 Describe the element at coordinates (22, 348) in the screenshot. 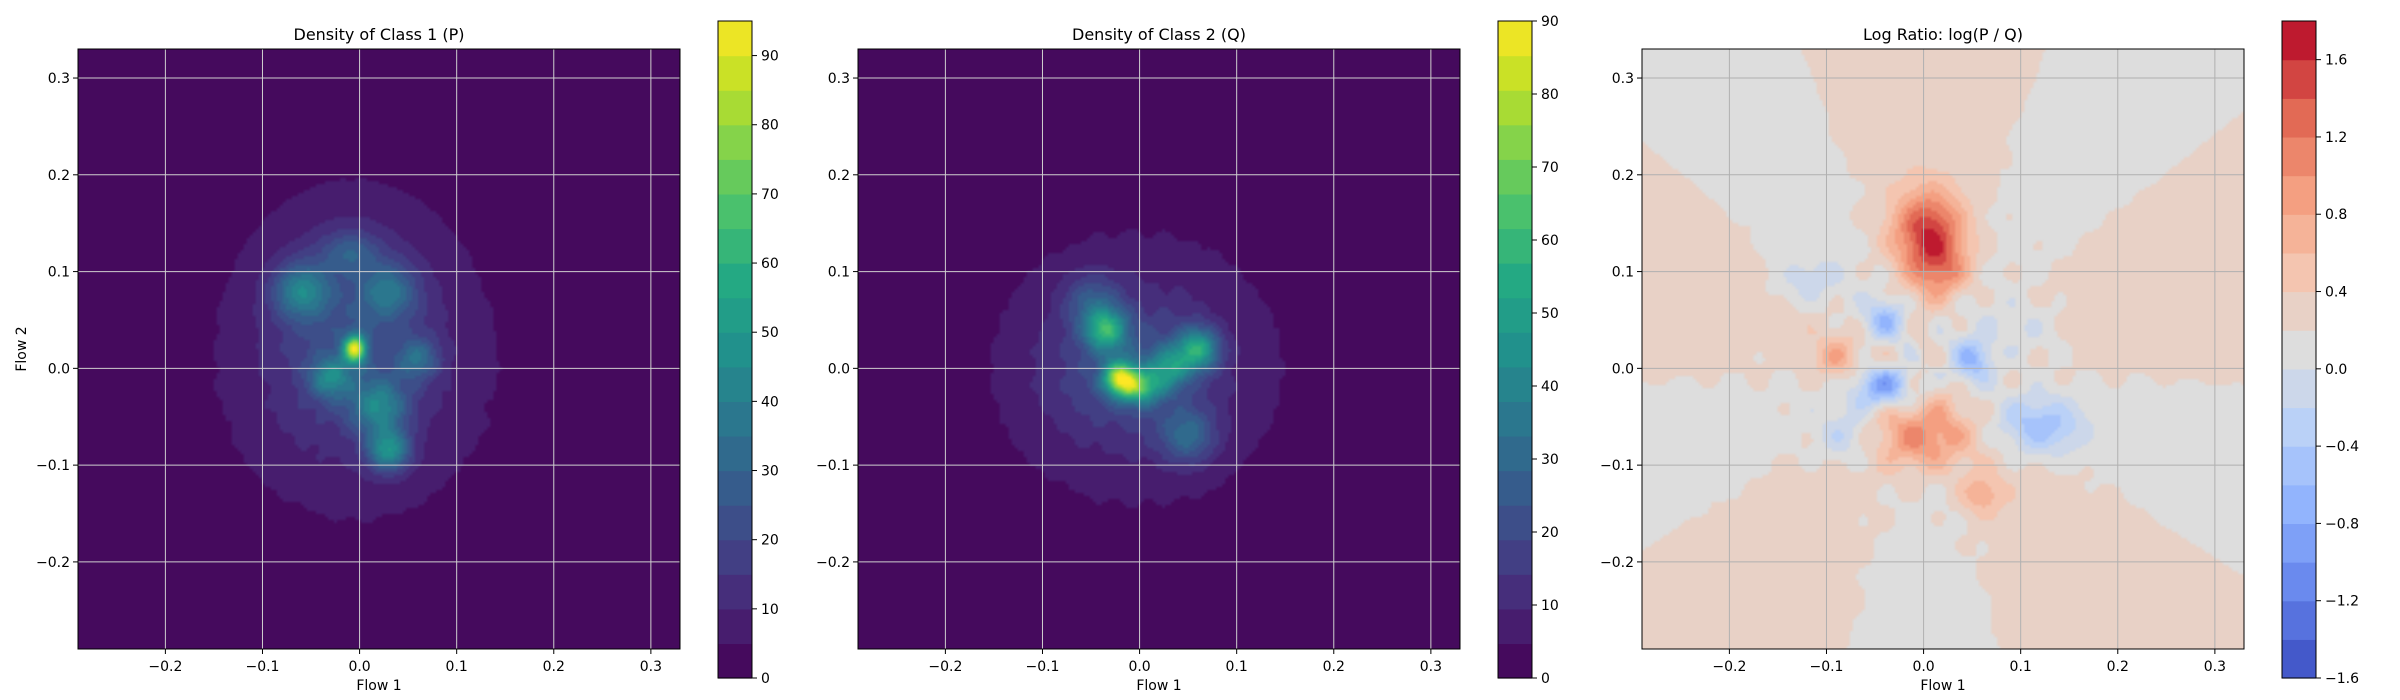

I see `y-axis-label: Flow 2` at that location.